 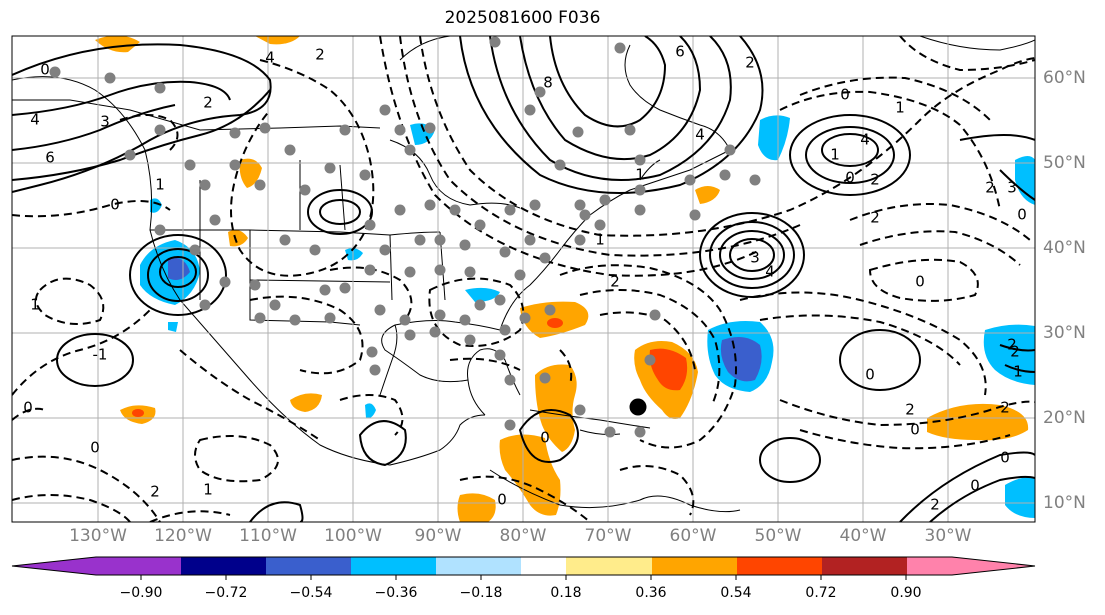 I want to click on lon-label: 40°W, so click(x=863, y=536).